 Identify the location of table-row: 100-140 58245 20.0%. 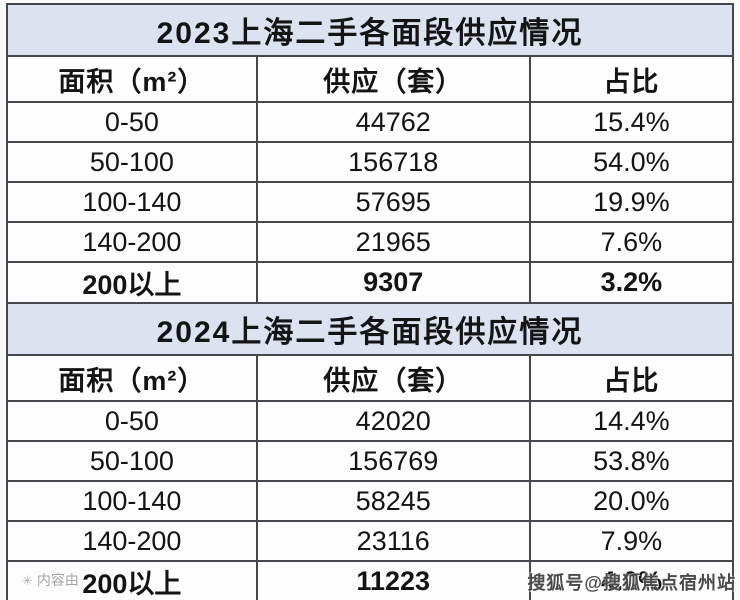
(370, 501).